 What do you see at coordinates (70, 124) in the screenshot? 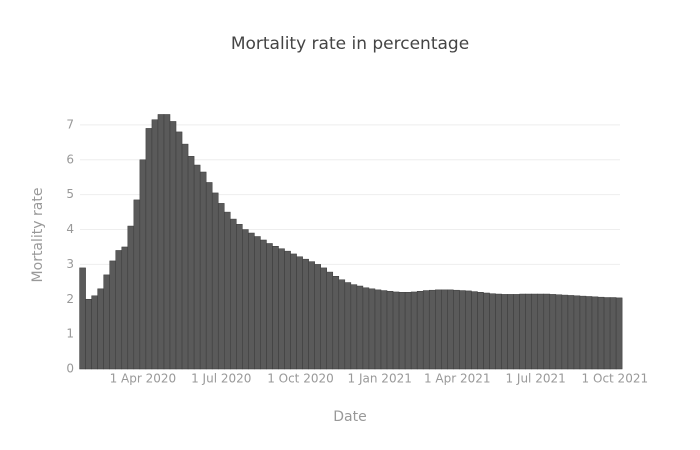
I see `y-tick-label: 7` at bounding box center [70, 124].